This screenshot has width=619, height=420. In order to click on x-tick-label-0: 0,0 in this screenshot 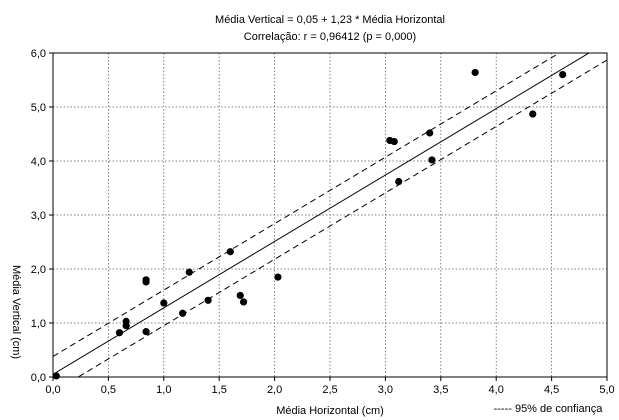, I will do `click(52, 390)`.